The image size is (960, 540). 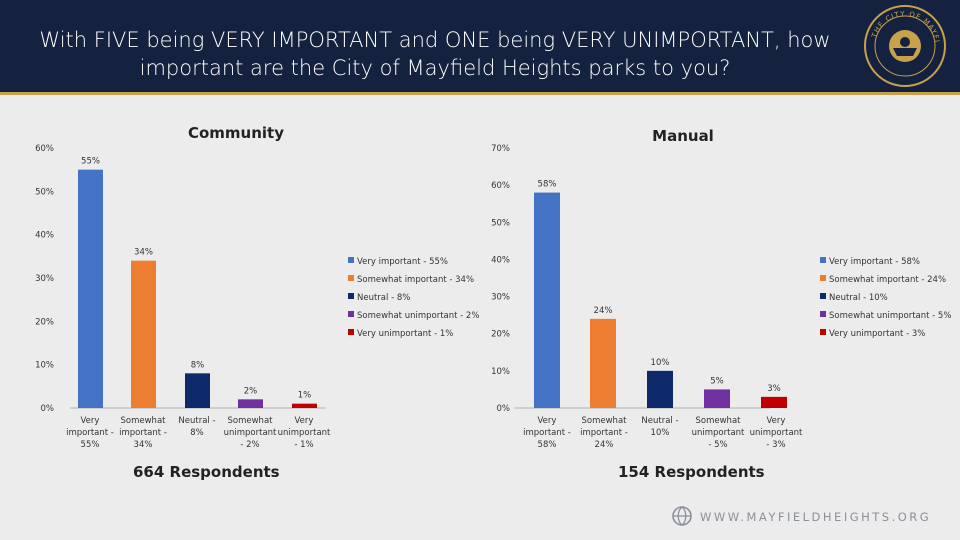 What do you see at coordinates (500, 298) in the screenshot?
I see `manual-y-tick-label: 30%` at bounding box center [500, 298].